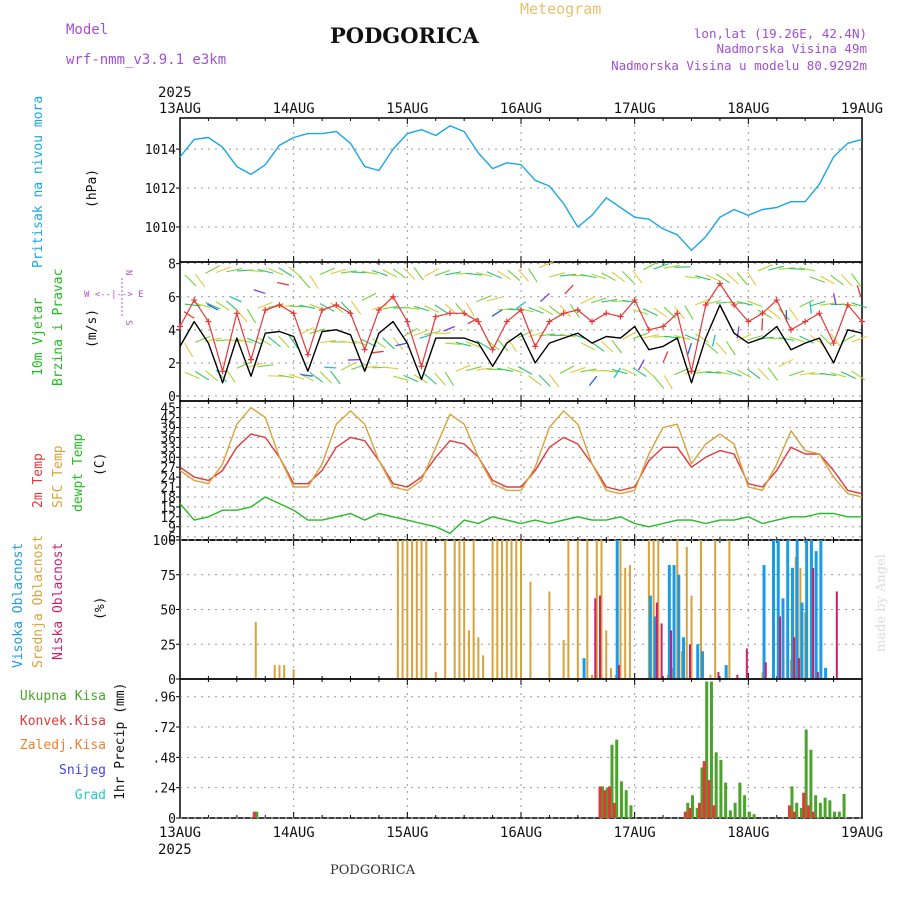 The height and width of the screenshot is (900, 900). Describe the element at coordinates (120, 741) in the screenshot. I see `precip-unit: 1hr Precip (mm)` at that location.